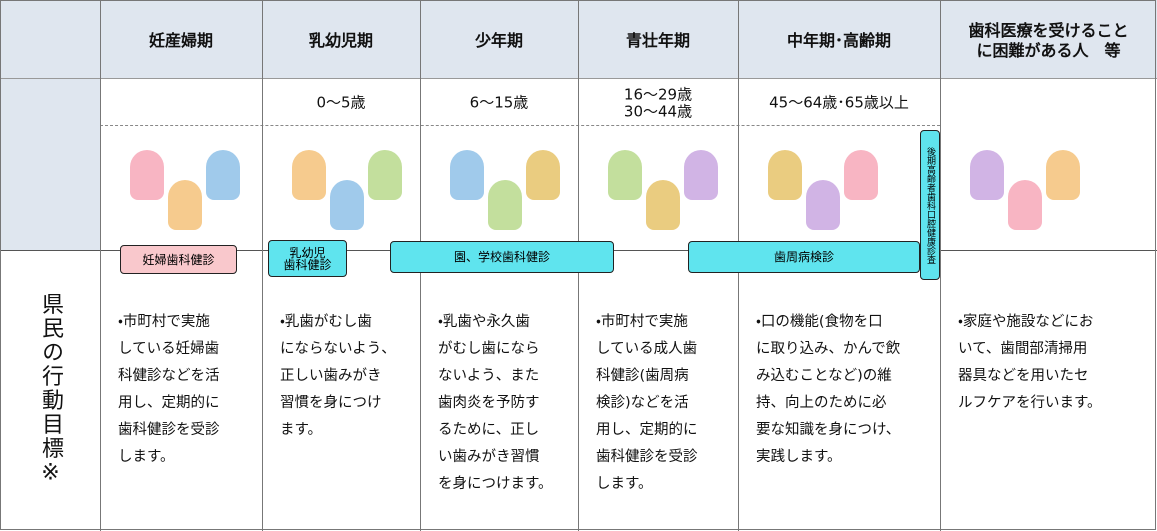  What do you see at coordinates (484, 322) in the screenshot?
I see `action-text: ・乳歯や永久歯` at bounding box center [484, 322].